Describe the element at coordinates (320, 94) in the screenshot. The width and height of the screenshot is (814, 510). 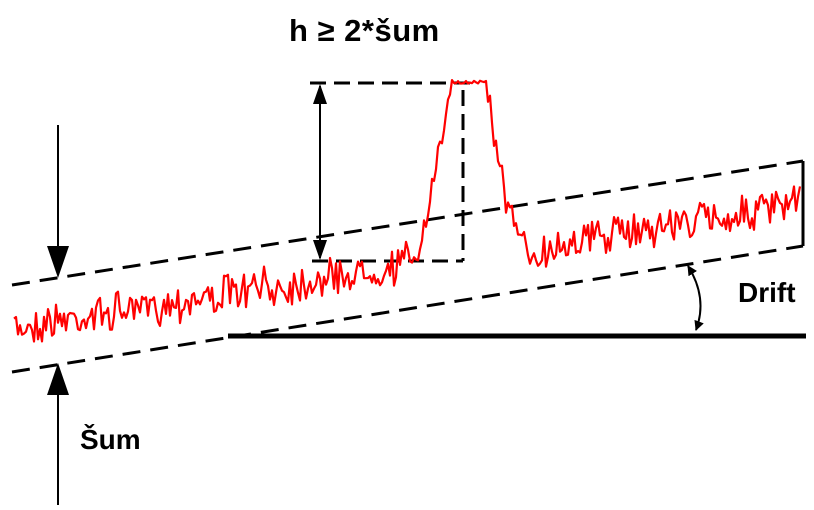
I see `height-arrow-head-top` at that location.